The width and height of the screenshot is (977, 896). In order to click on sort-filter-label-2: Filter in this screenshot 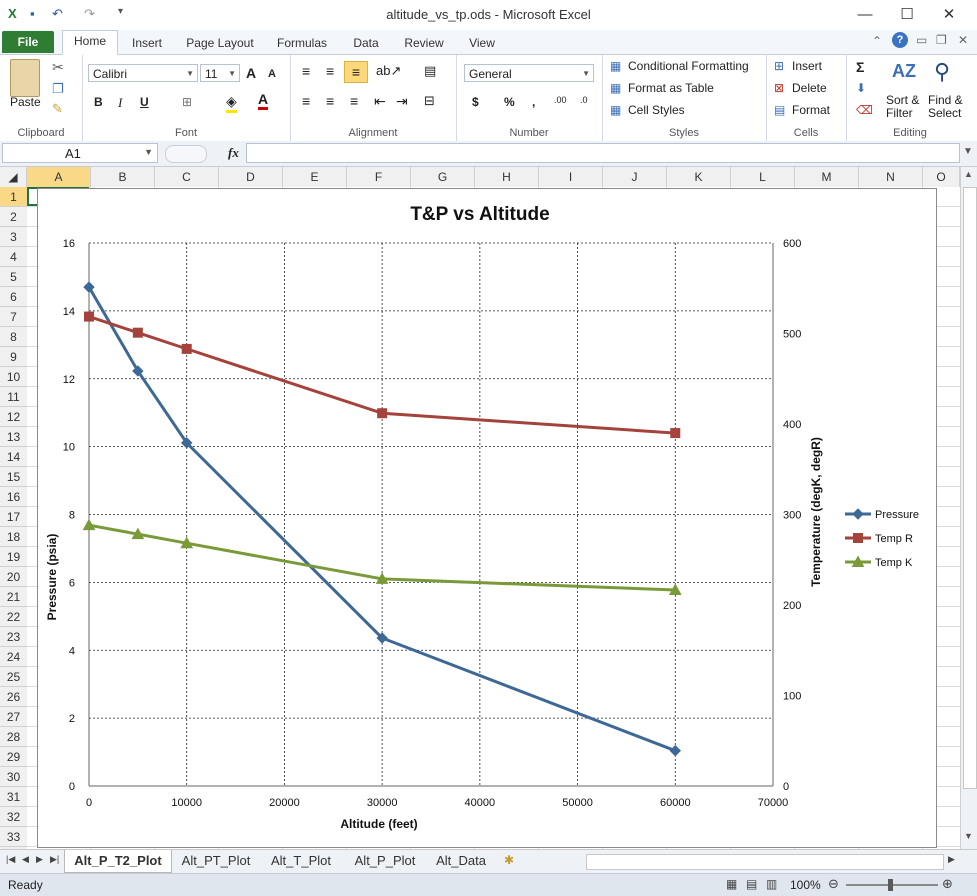, I will do `click(899, 113)`.